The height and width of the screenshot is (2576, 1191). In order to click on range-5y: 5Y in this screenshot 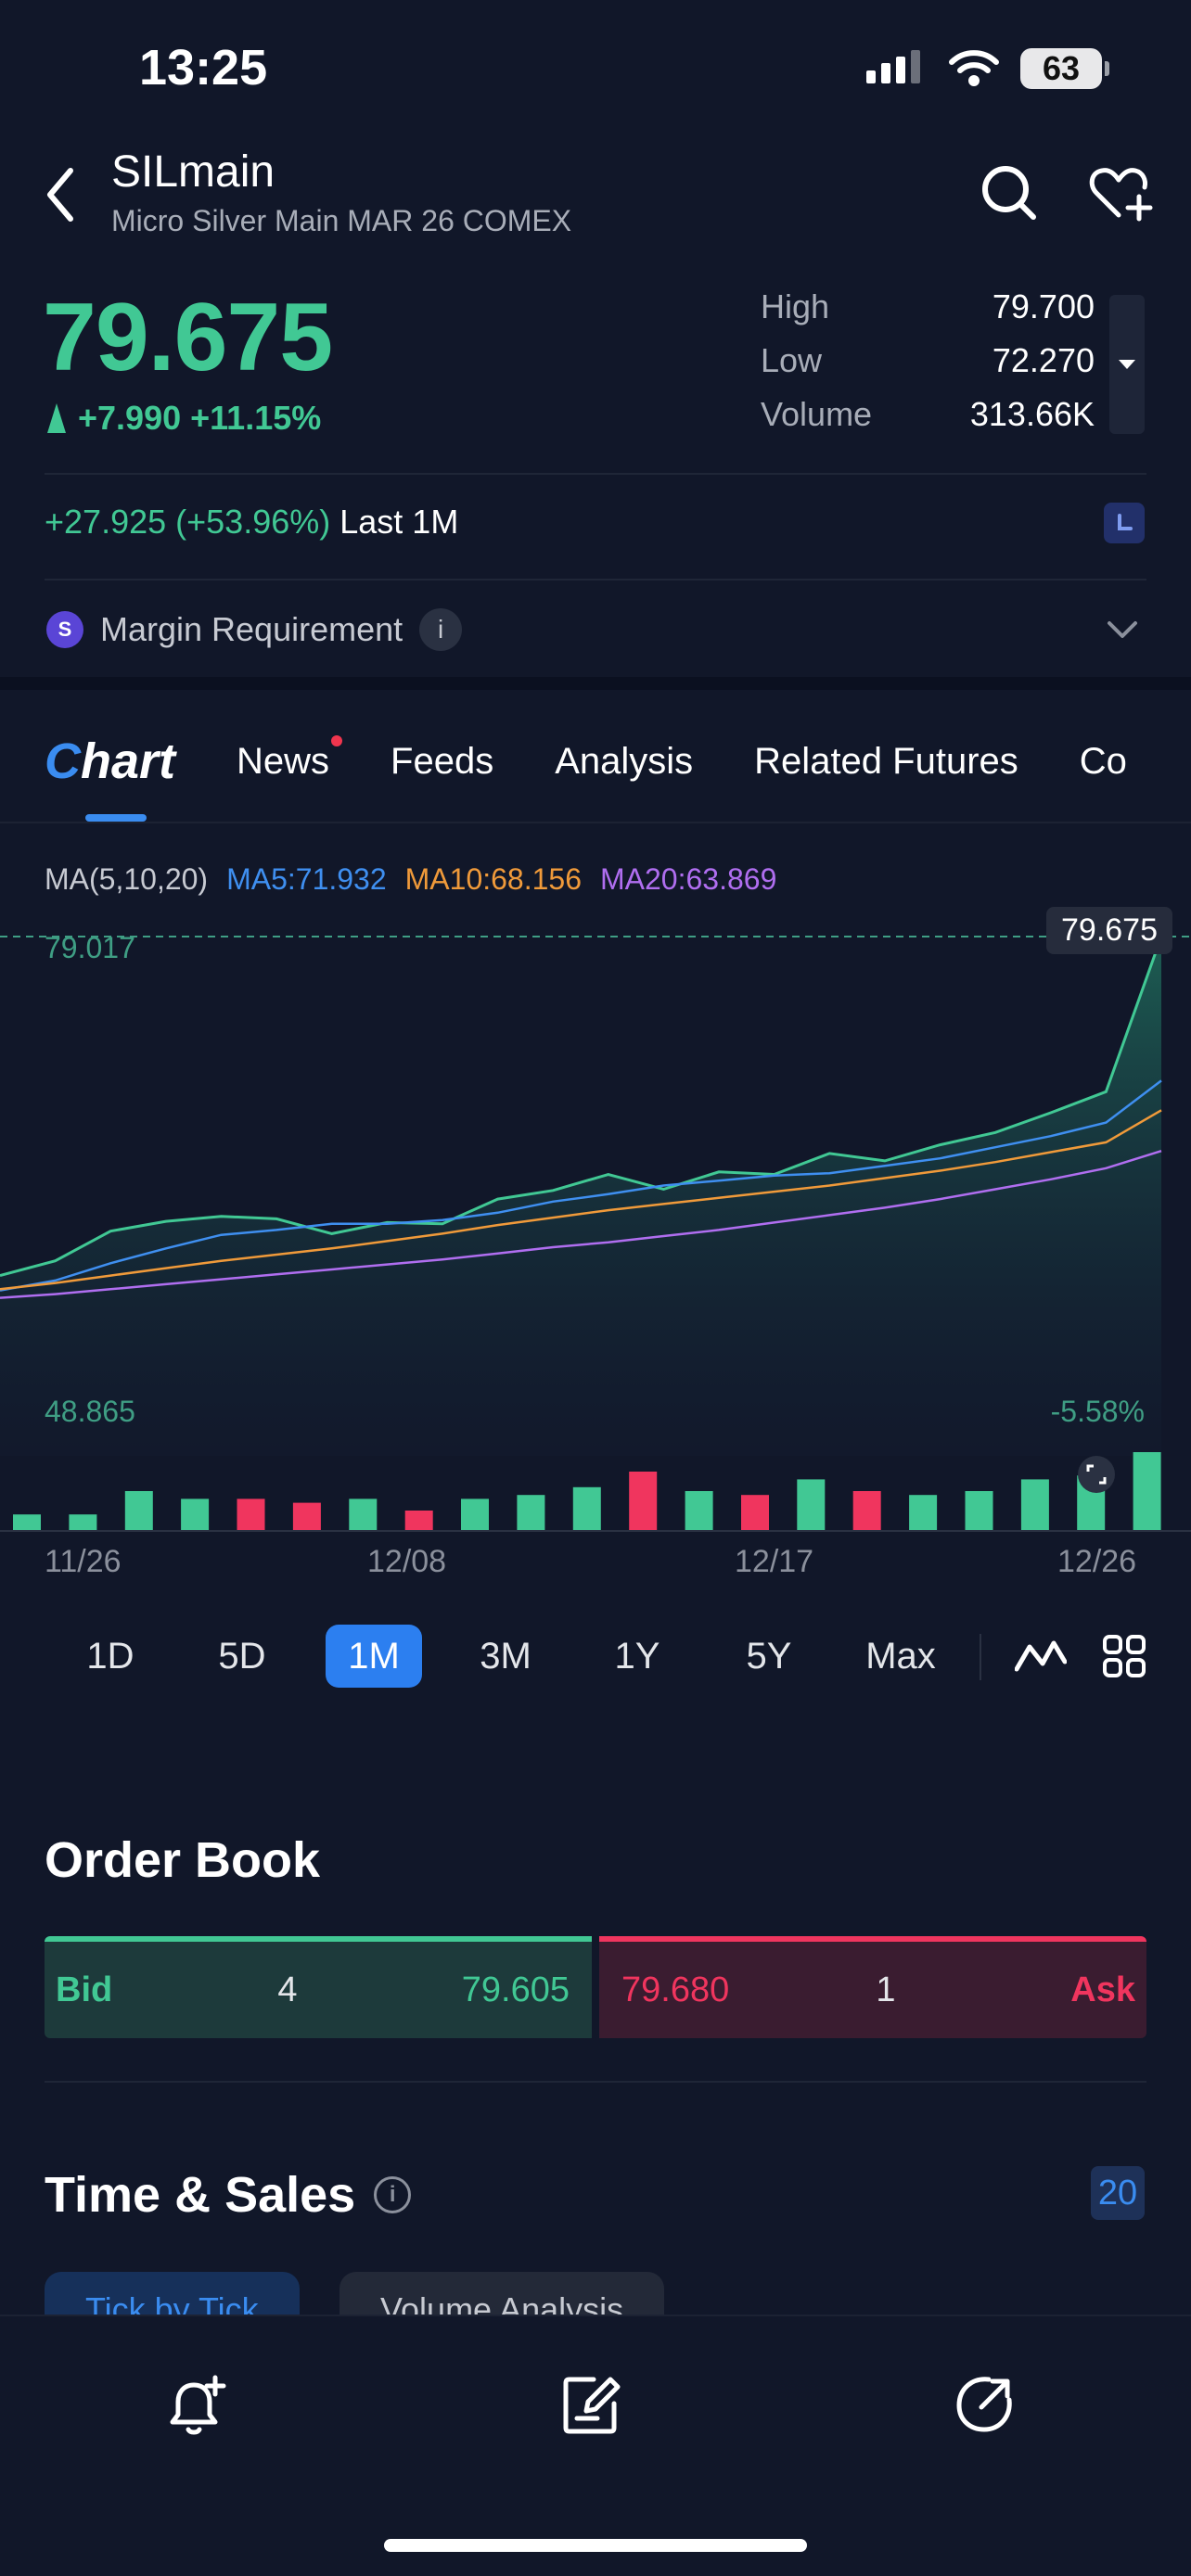, I will do `click(769, 1657)`.